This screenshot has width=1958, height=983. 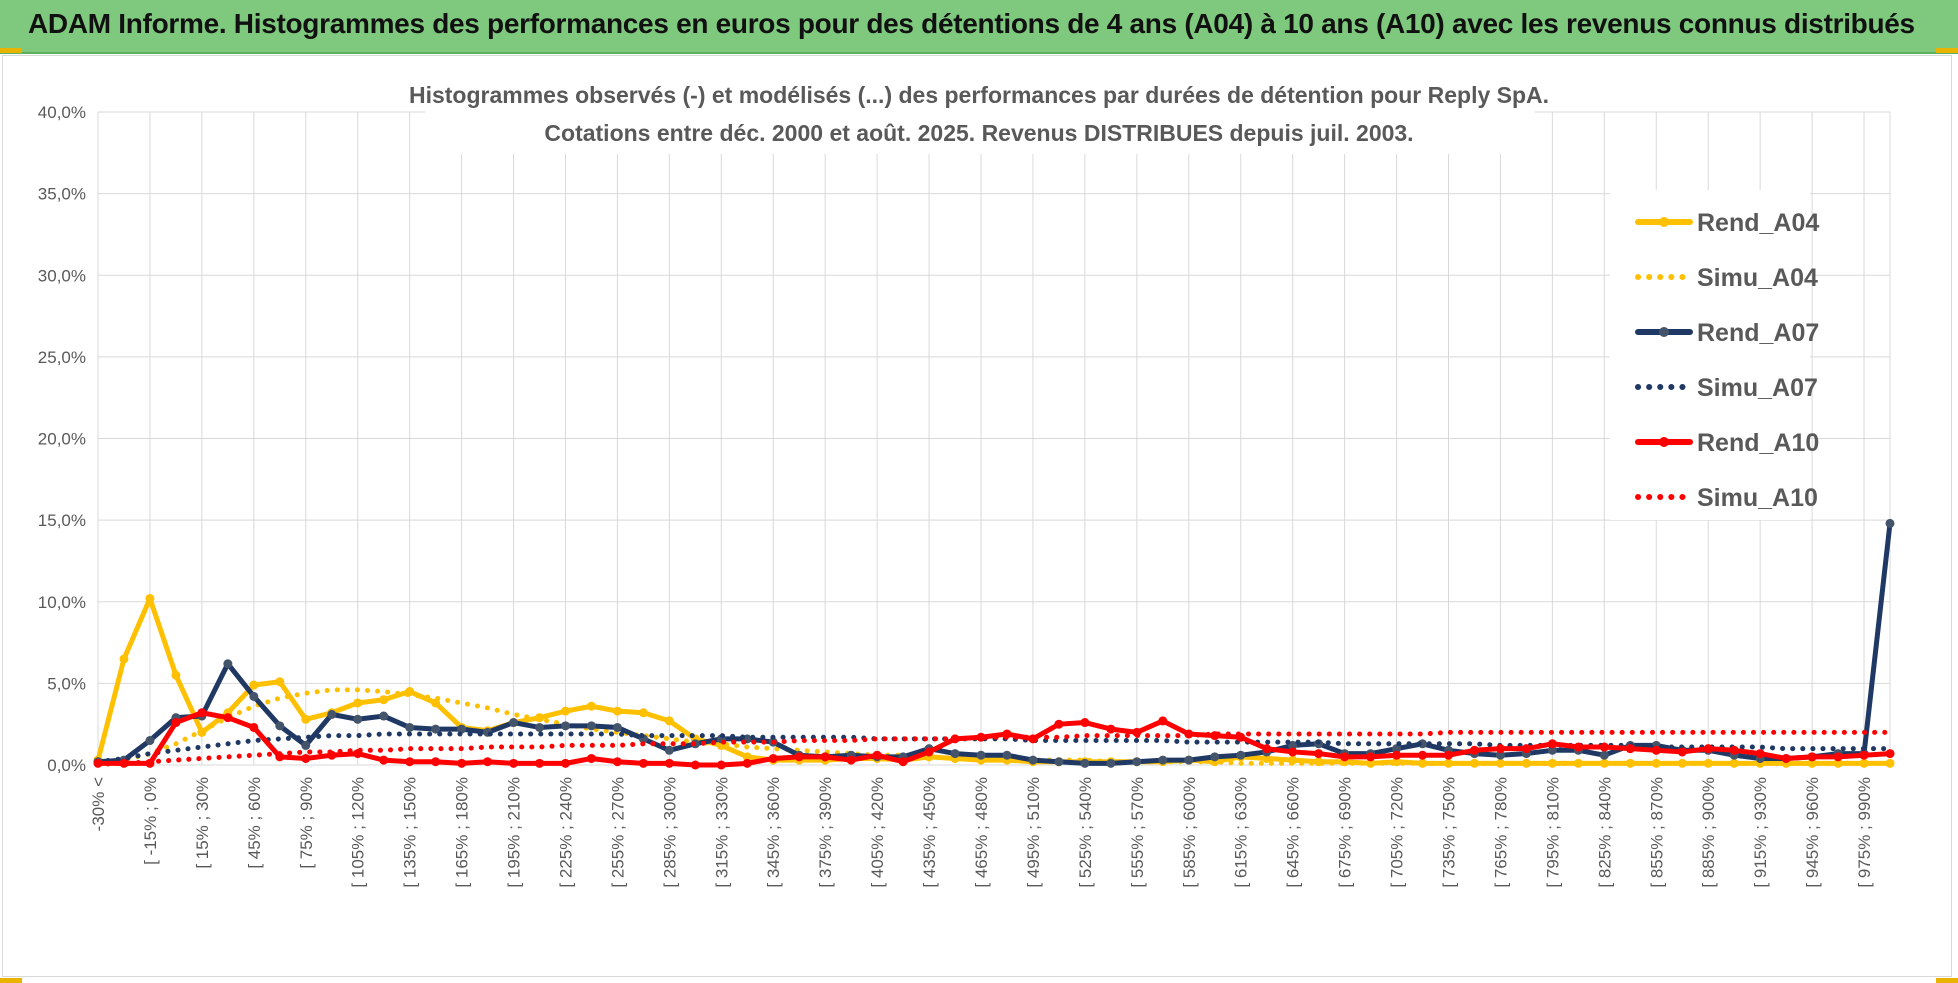 What do you see at coordinates (98, 804) in the screenshot?
I see `x-tick-label: -30% <` at bounding box center [98, 804].